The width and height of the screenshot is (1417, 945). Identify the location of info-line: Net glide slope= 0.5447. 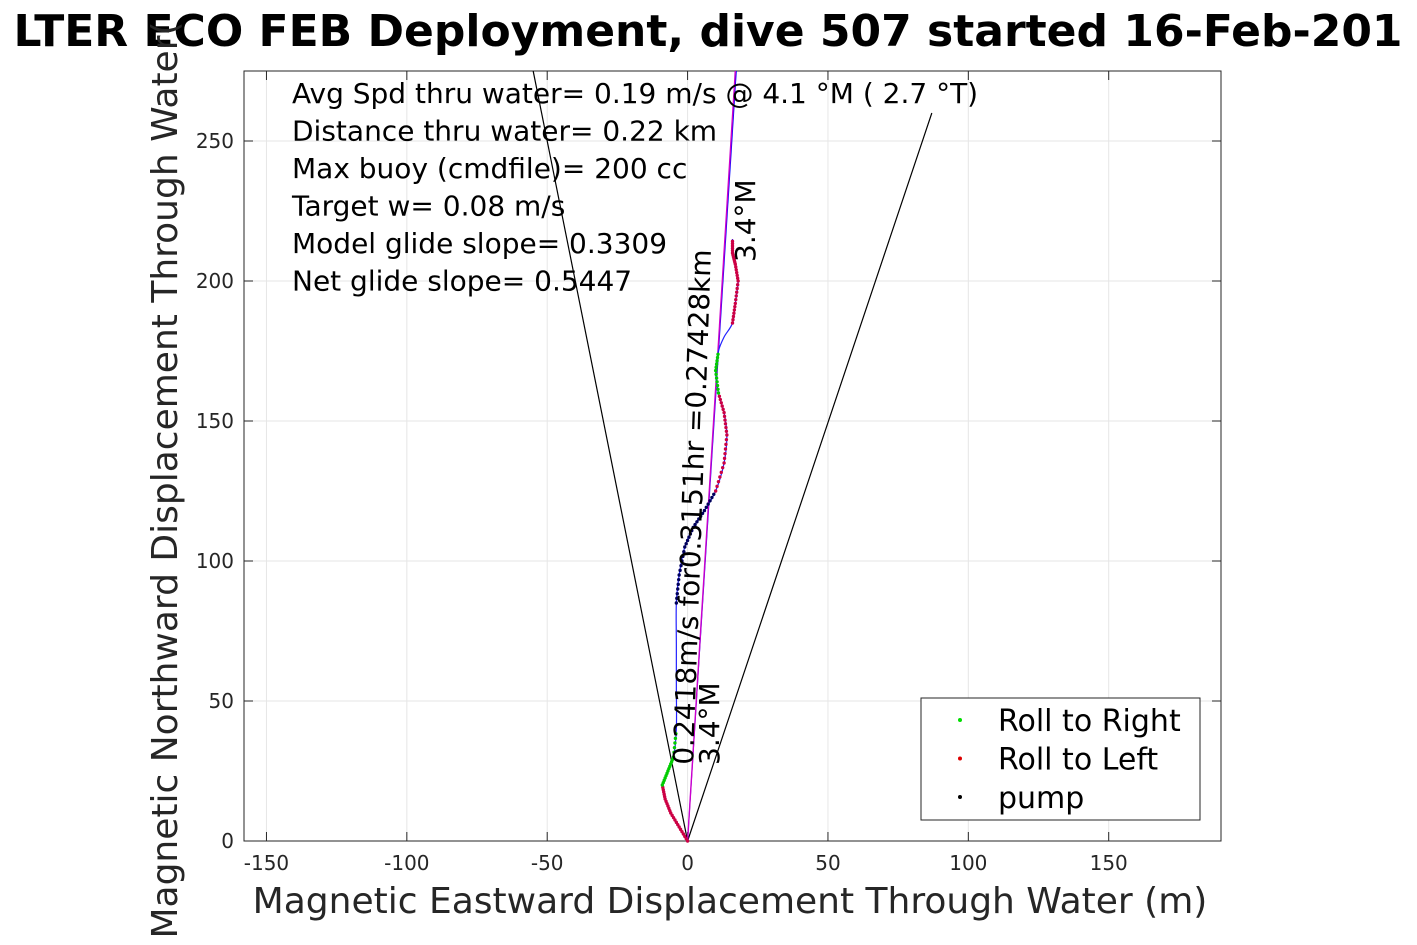
(462, 281).